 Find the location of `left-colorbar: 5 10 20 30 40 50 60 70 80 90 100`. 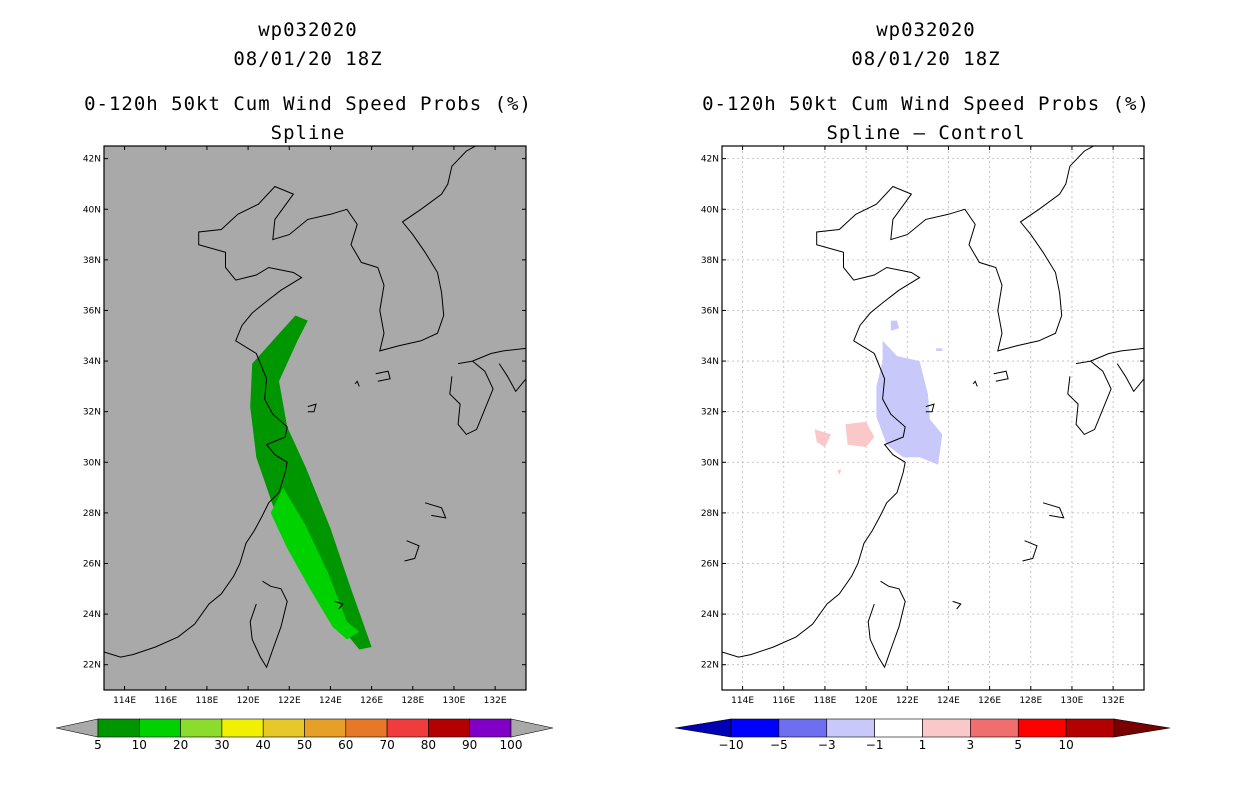

left-colorbar: 5 10 20 30 40 50 60 70 80 90 100 is located at coordinates (304, 735).